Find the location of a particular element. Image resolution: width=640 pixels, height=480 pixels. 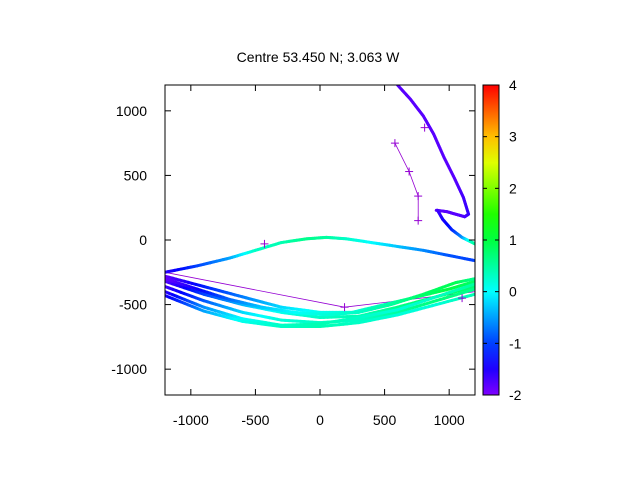

x-tick-label: 1000 is located at coordinates (449, 420).